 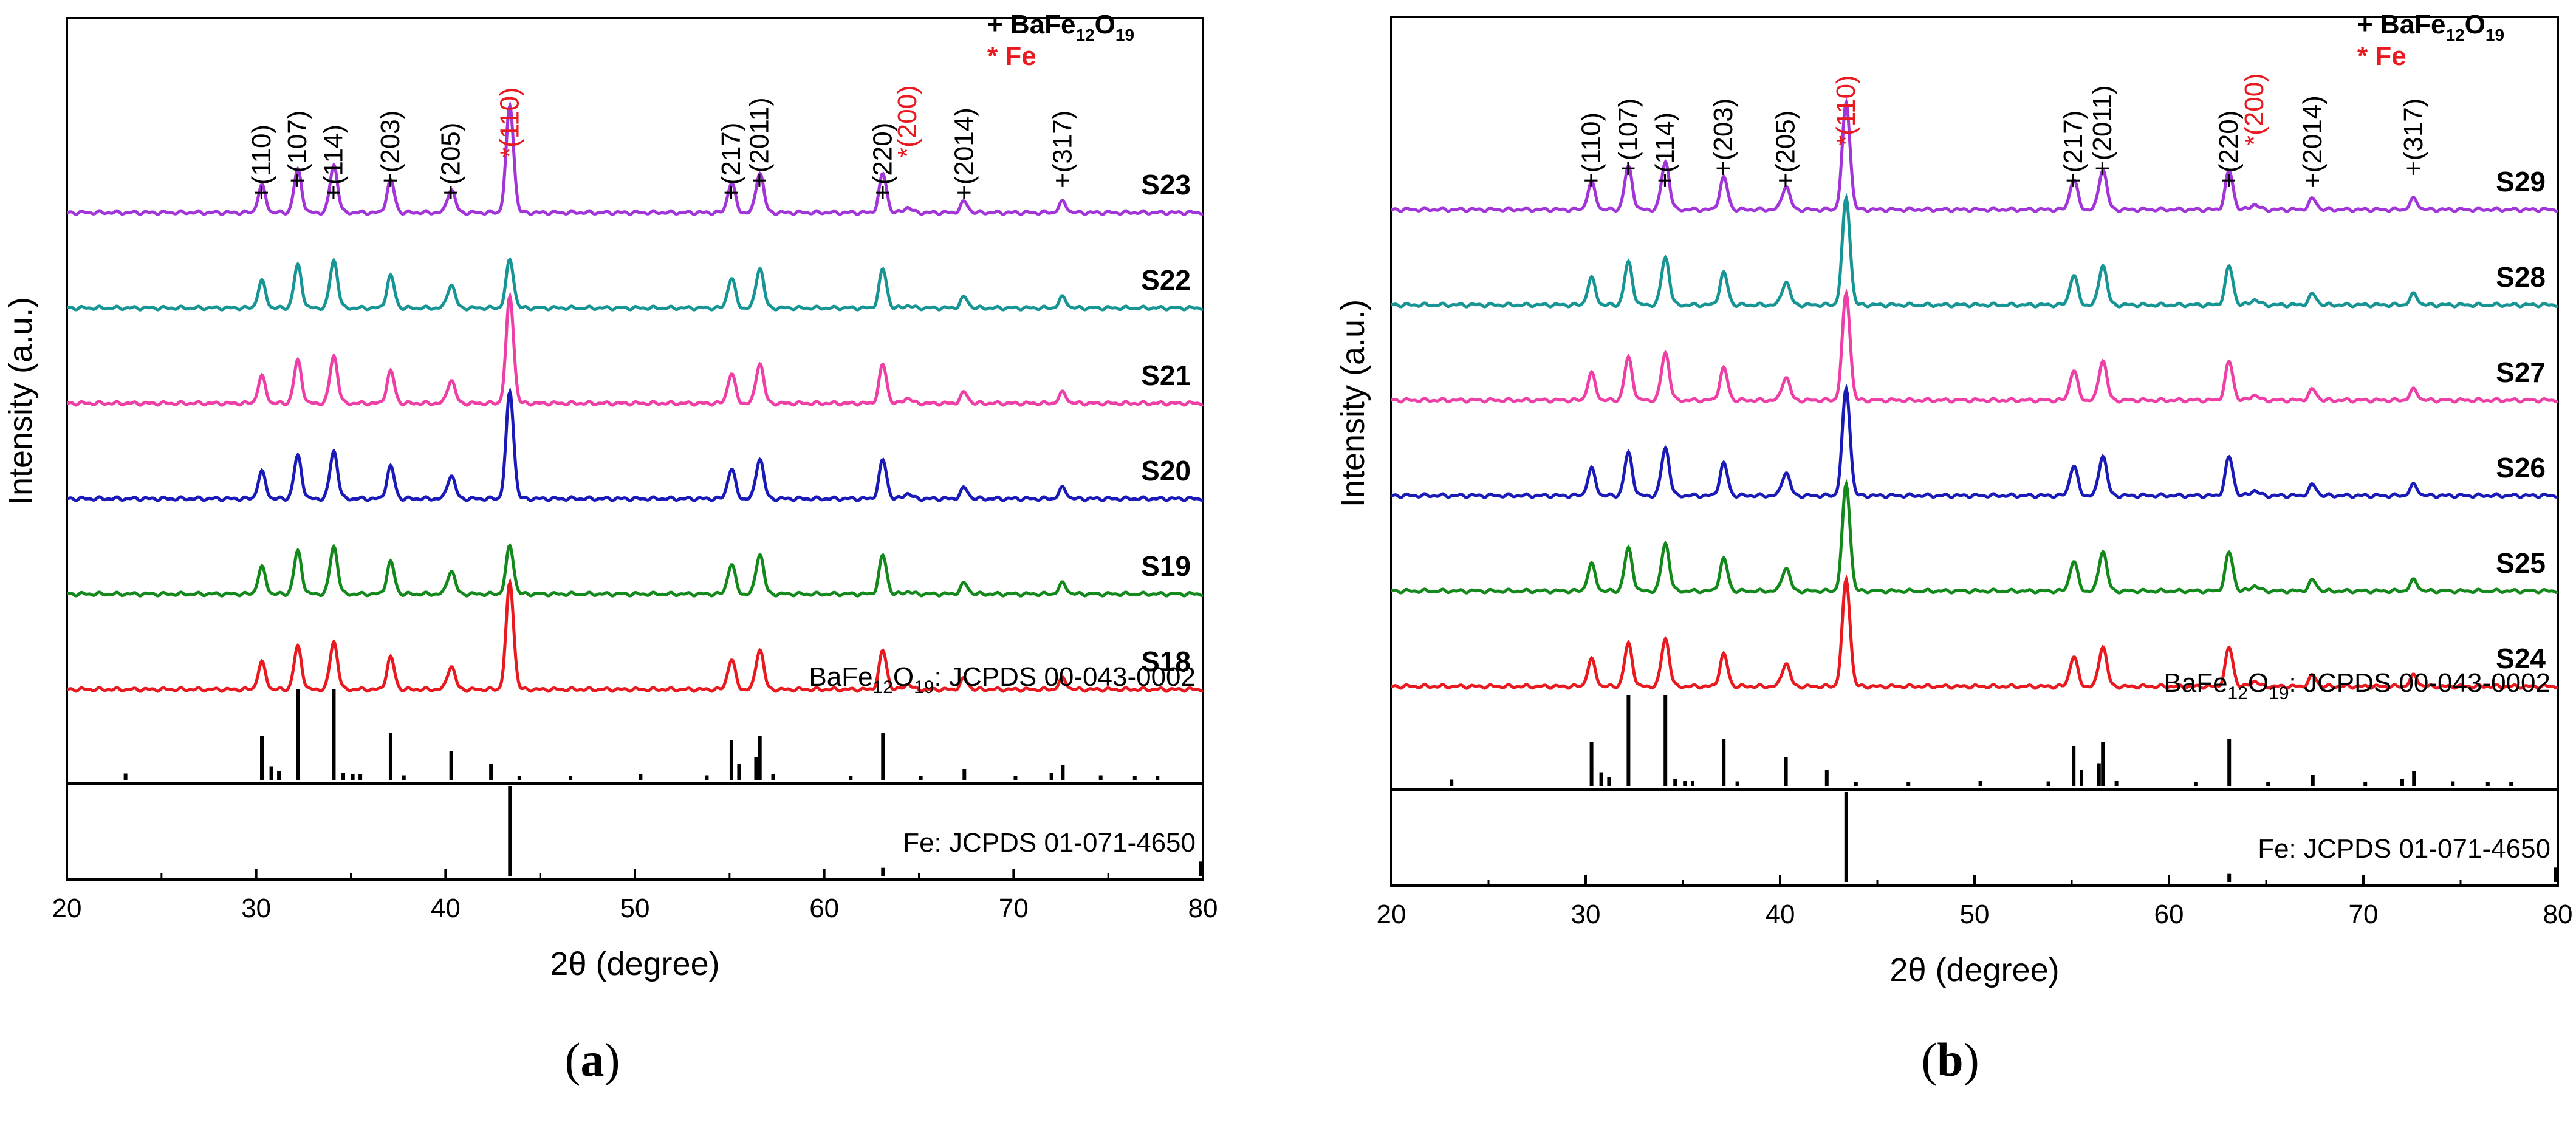 I want to click on x-tick-label: 20, so click(x=1391, y=914).